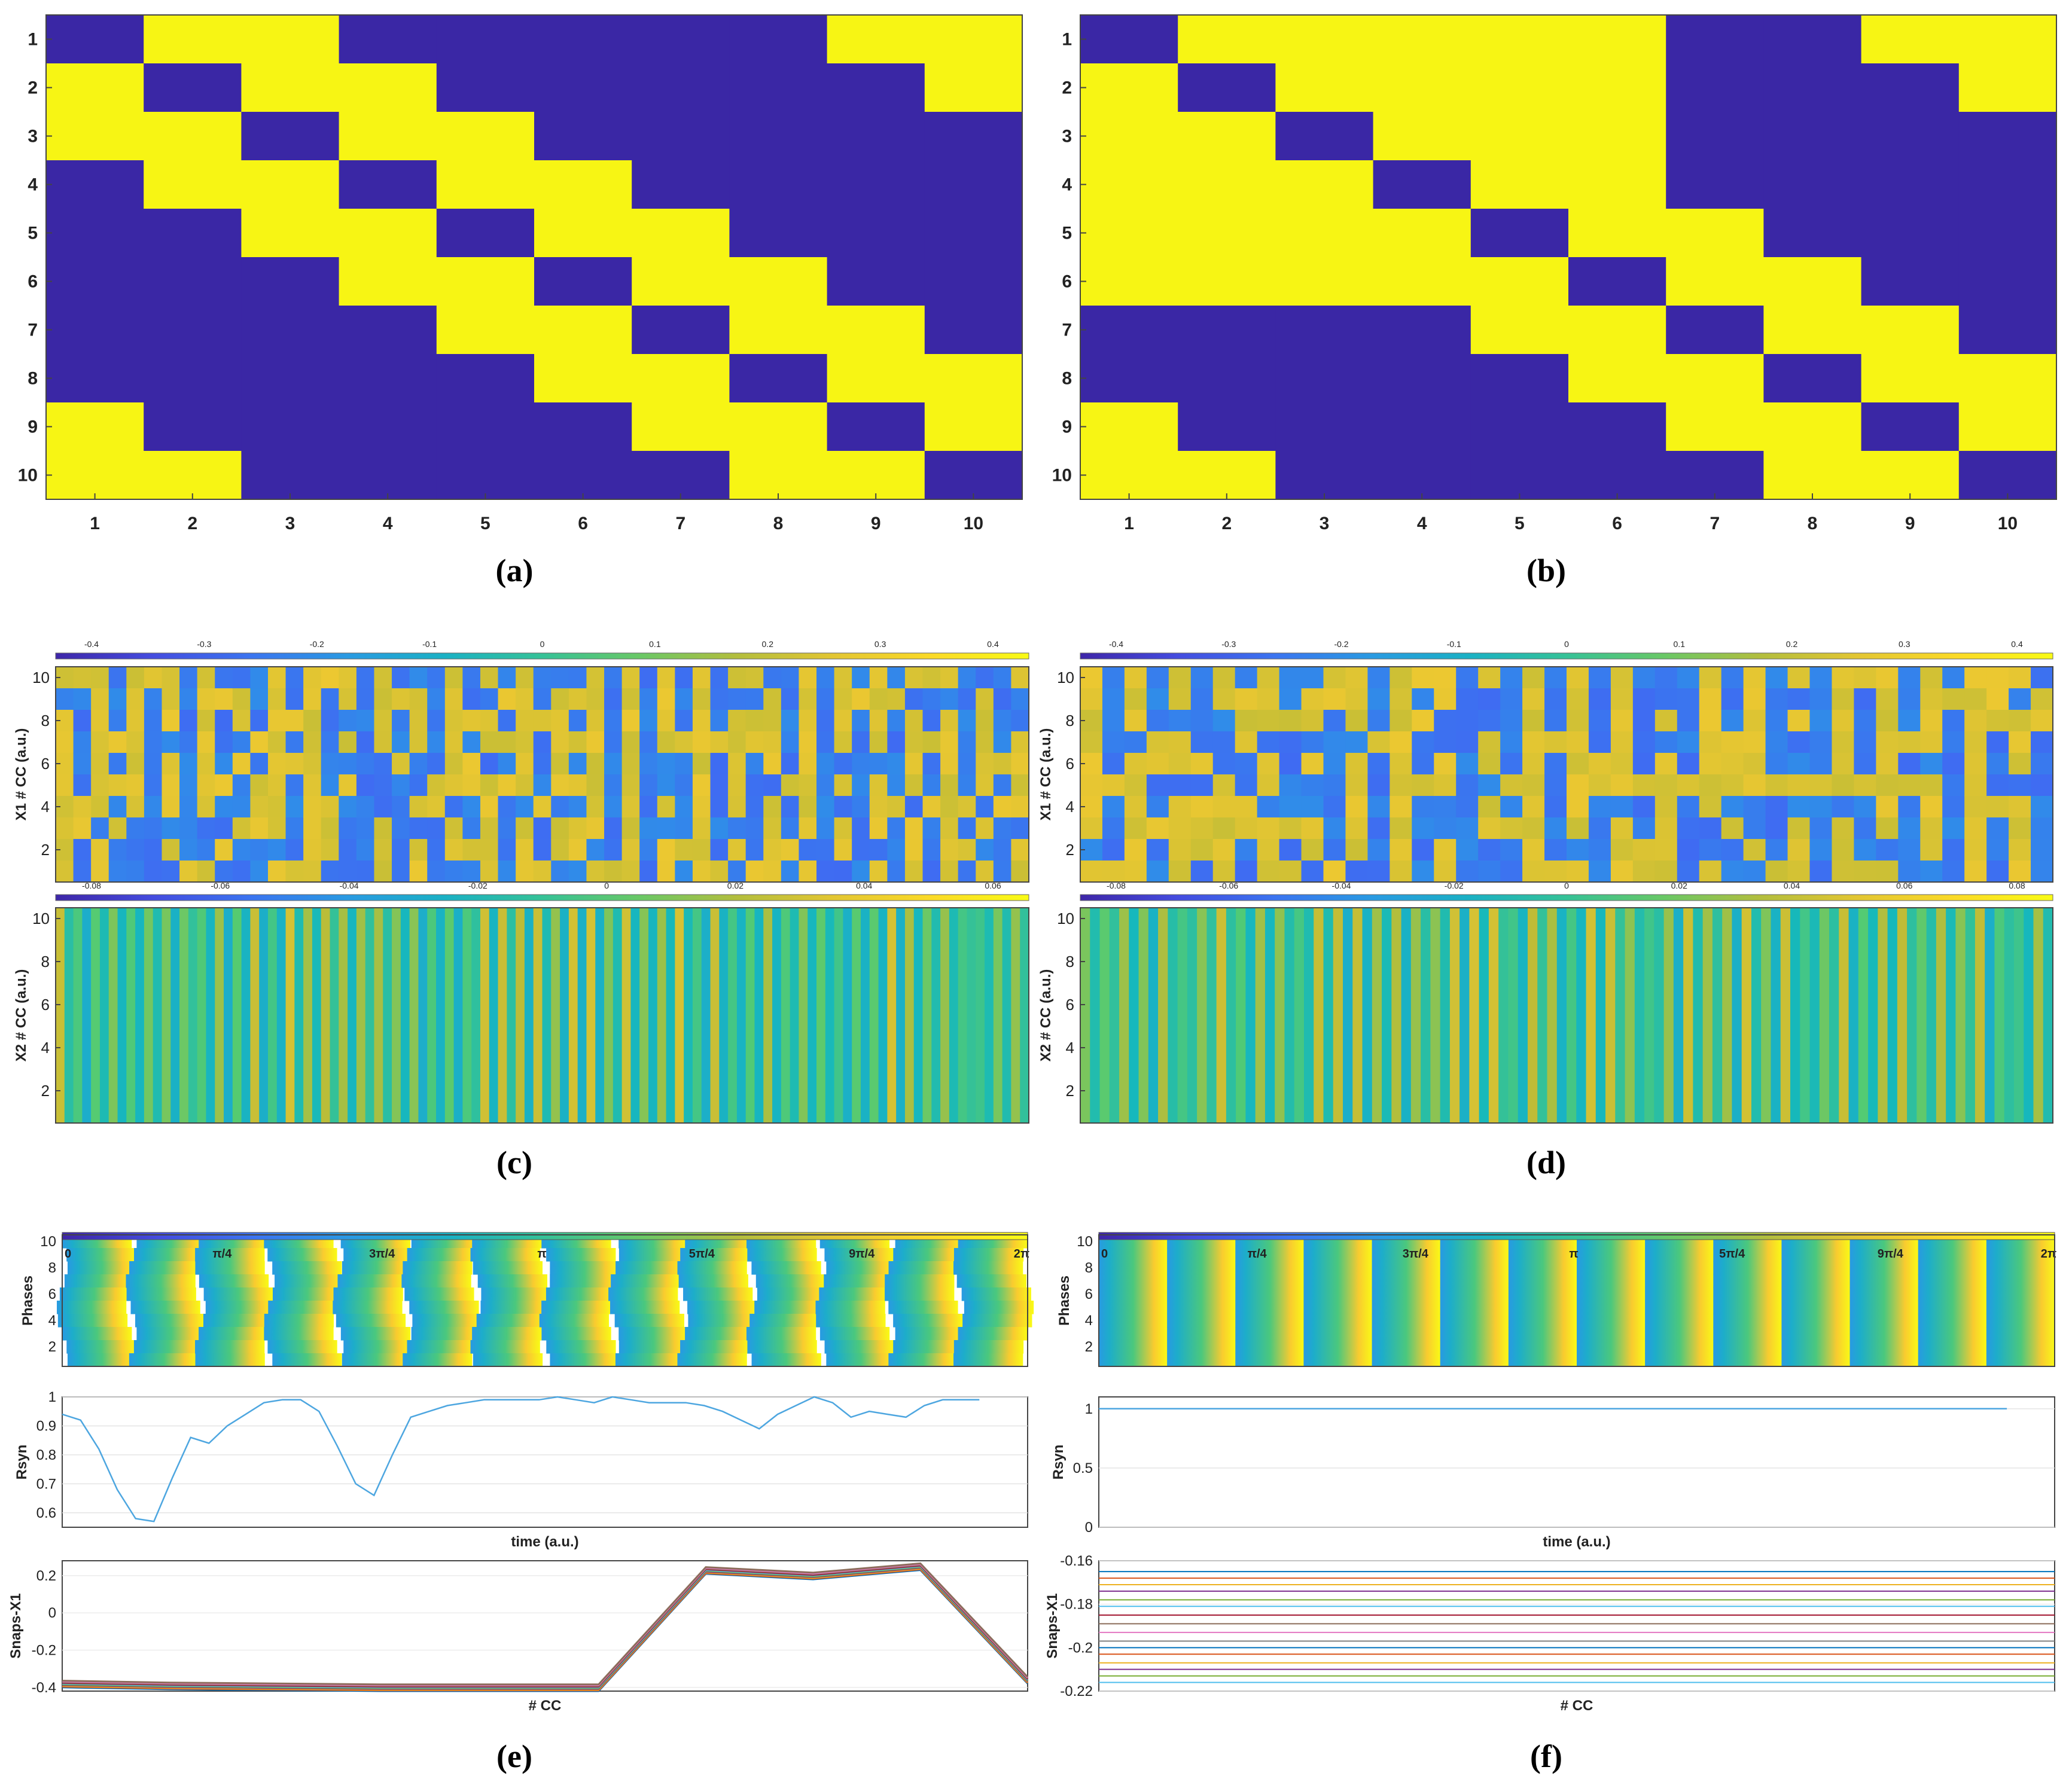  What do you see at coordinates (778, 233) in the screenshot?
I see `matrix-cell-r5-c8` at bounding box center [778, 233].